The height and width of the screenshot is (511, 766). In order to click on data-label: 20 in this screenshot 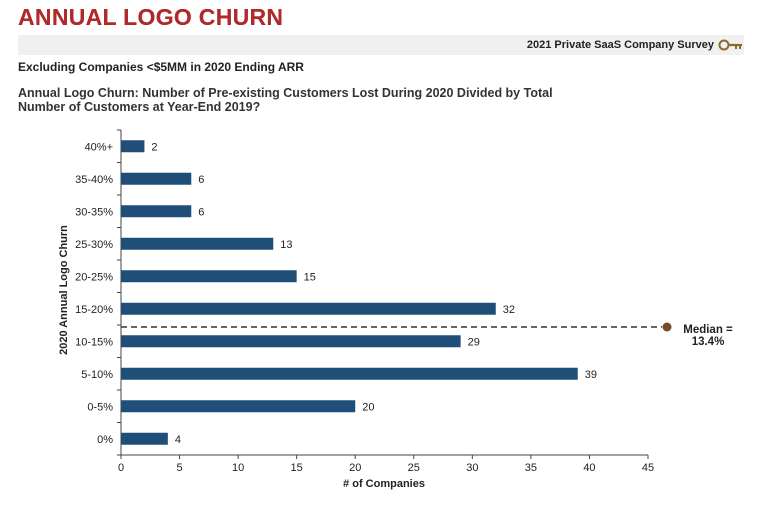, I will do `click(368, 407)`.